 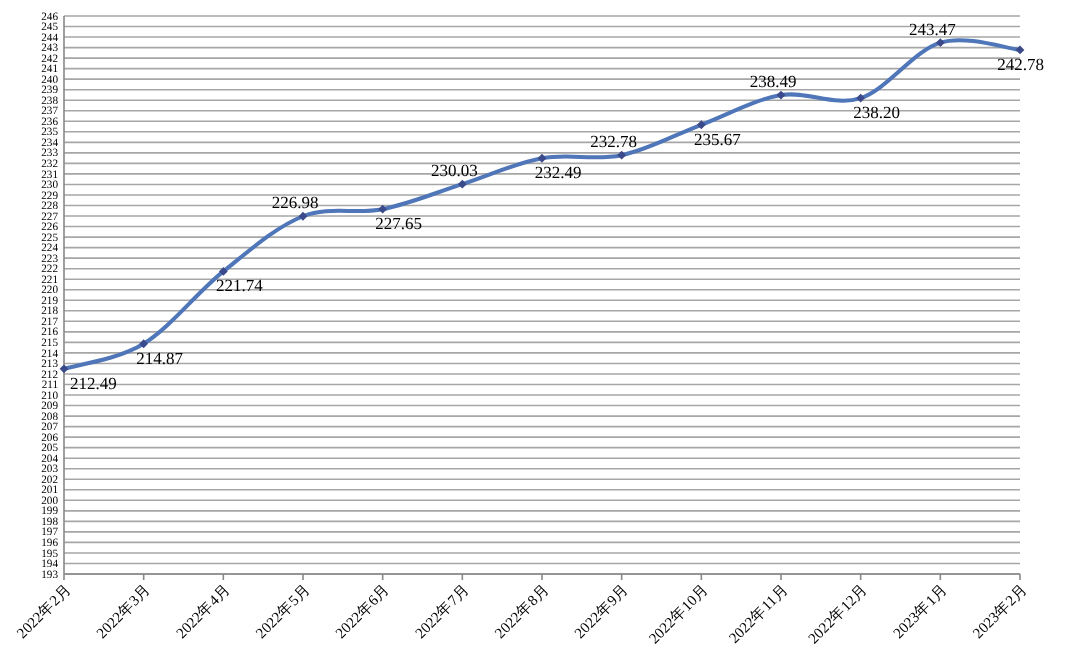 I want to click on text: 227.65, so click(x=399, y=223).